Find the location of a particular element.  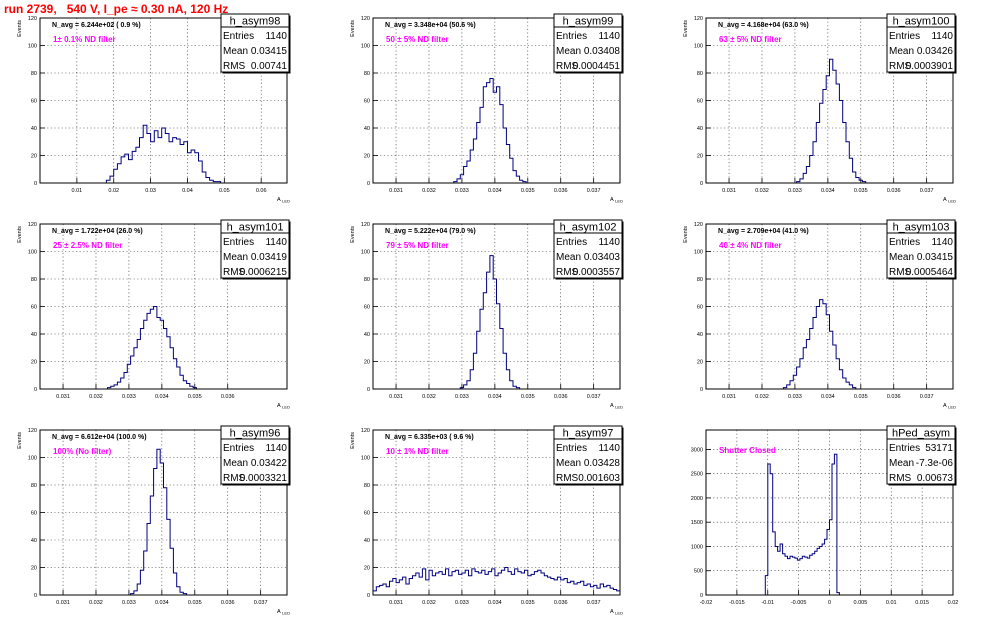

filter-label: 79 ± 5% ND filter is located at coordinates (417, 245).